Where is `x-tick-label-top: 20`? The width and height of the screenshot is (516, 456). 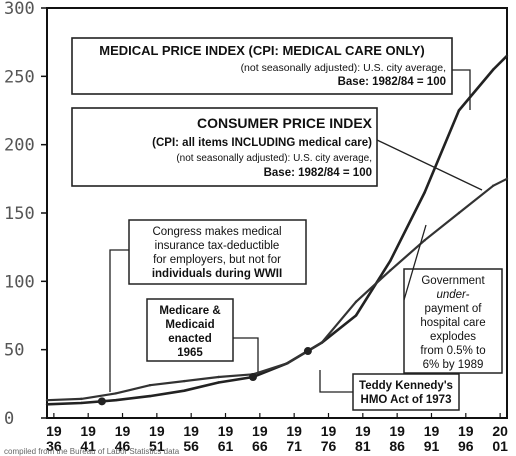
x-tick-label-top: 20 is located at coordinates (500, 431).